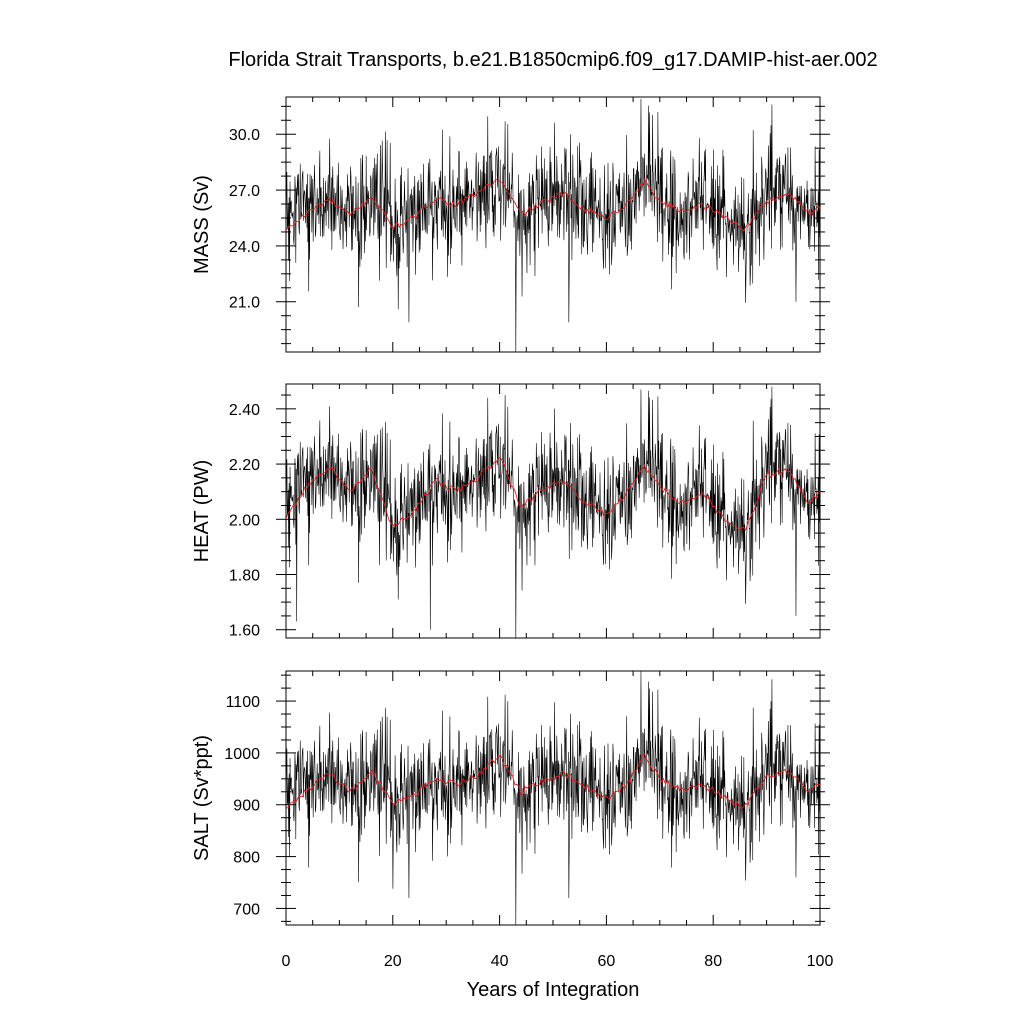 The height and width of the screenshot is (1024, 1024). What do you see at coordinates (500, 961) in the screenshot?
I see `x-tick-label: 40` at bounding box center [500, 961].